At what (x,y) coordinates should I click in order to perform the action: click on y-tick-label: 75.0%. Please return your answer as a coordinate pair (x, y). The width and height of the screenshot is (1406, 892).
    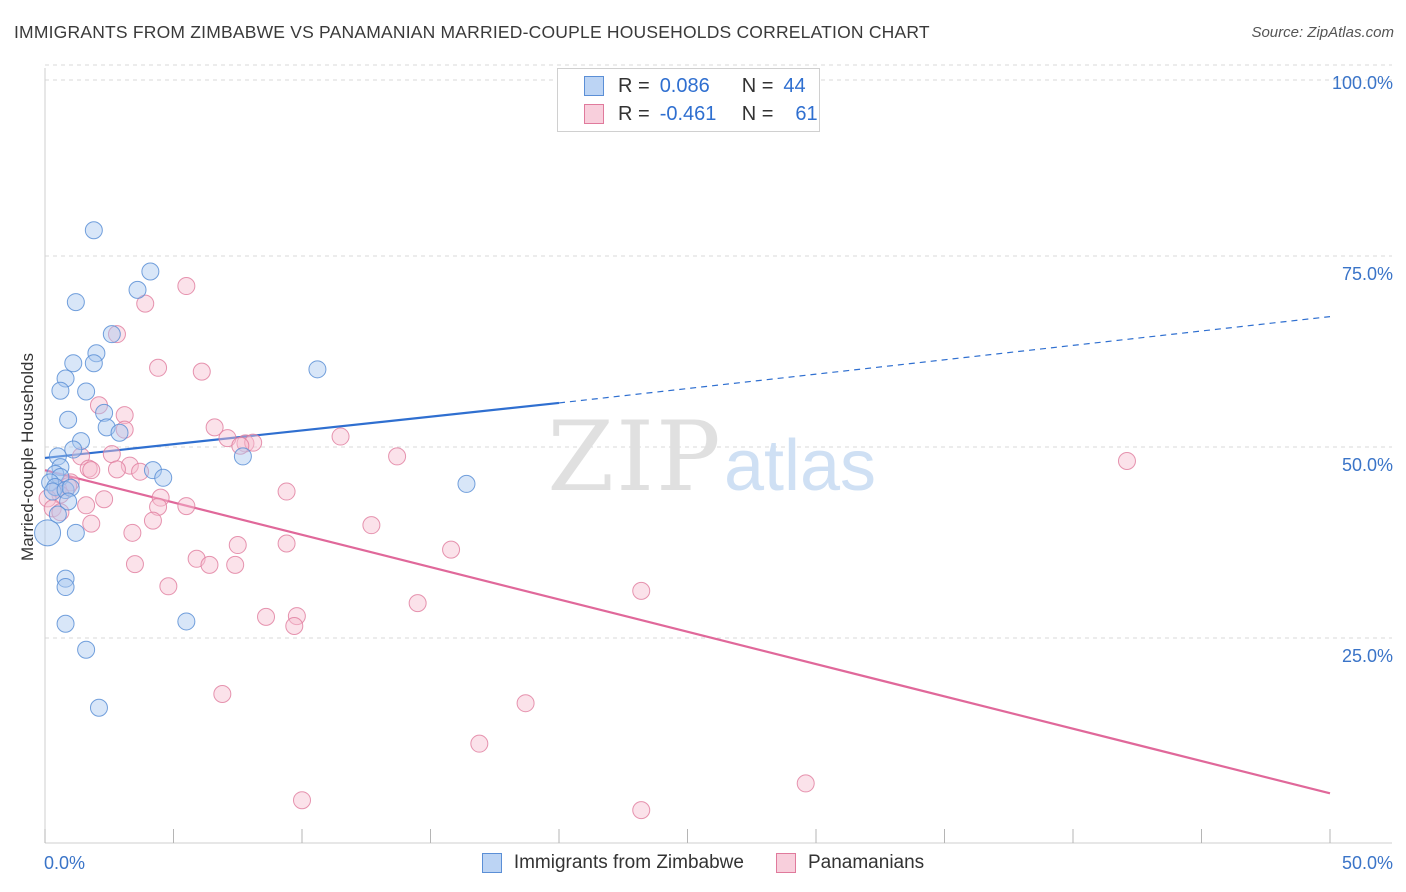
    Looking at the image, I should click on (1367, 274).